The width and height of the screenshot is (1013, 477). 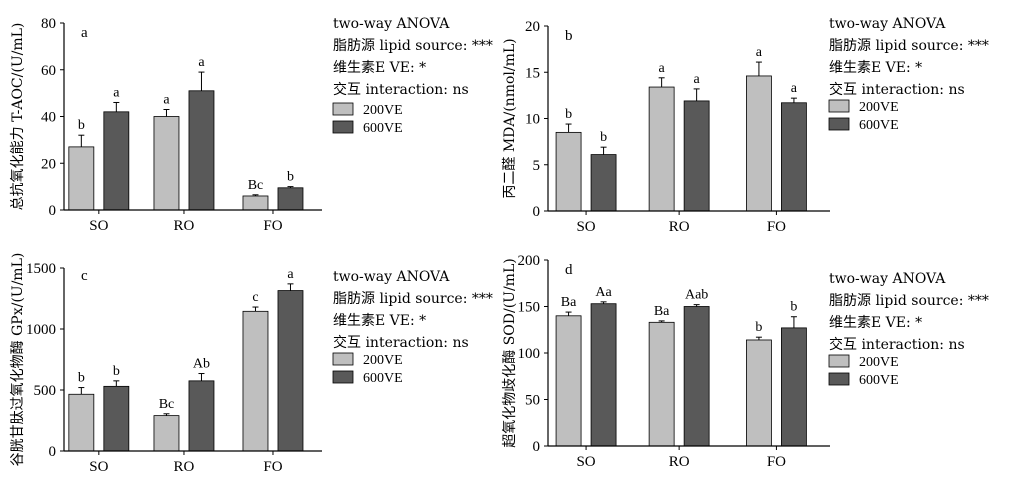 I want to click on sig-label-c-RO-600VE: Ab, so click(x=201, y=364).